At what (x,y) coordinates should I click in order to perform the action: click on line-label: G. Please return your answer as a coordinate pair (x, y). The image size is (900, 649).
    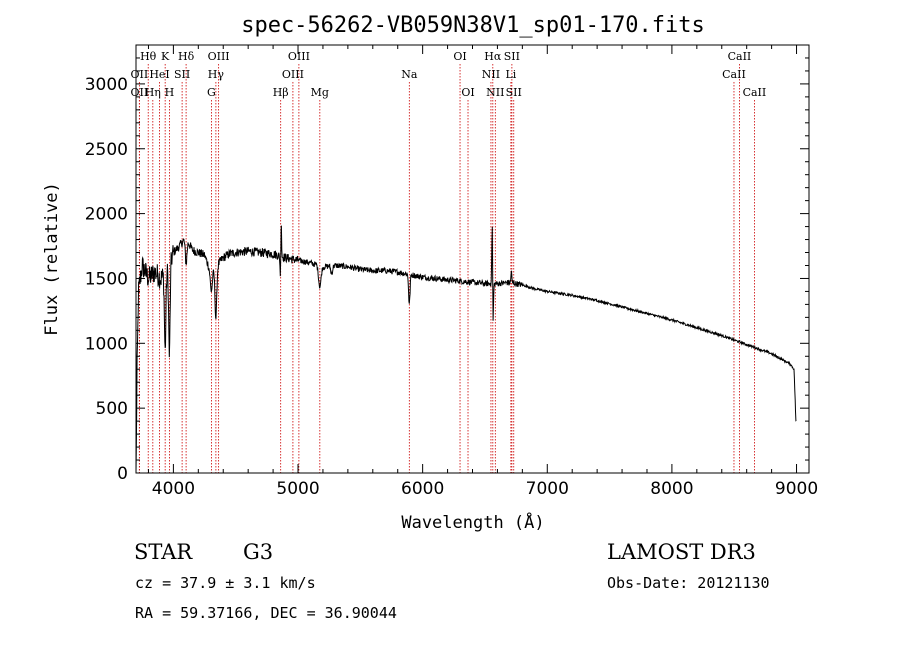
    Looking at the image, I should click on (211, 92).